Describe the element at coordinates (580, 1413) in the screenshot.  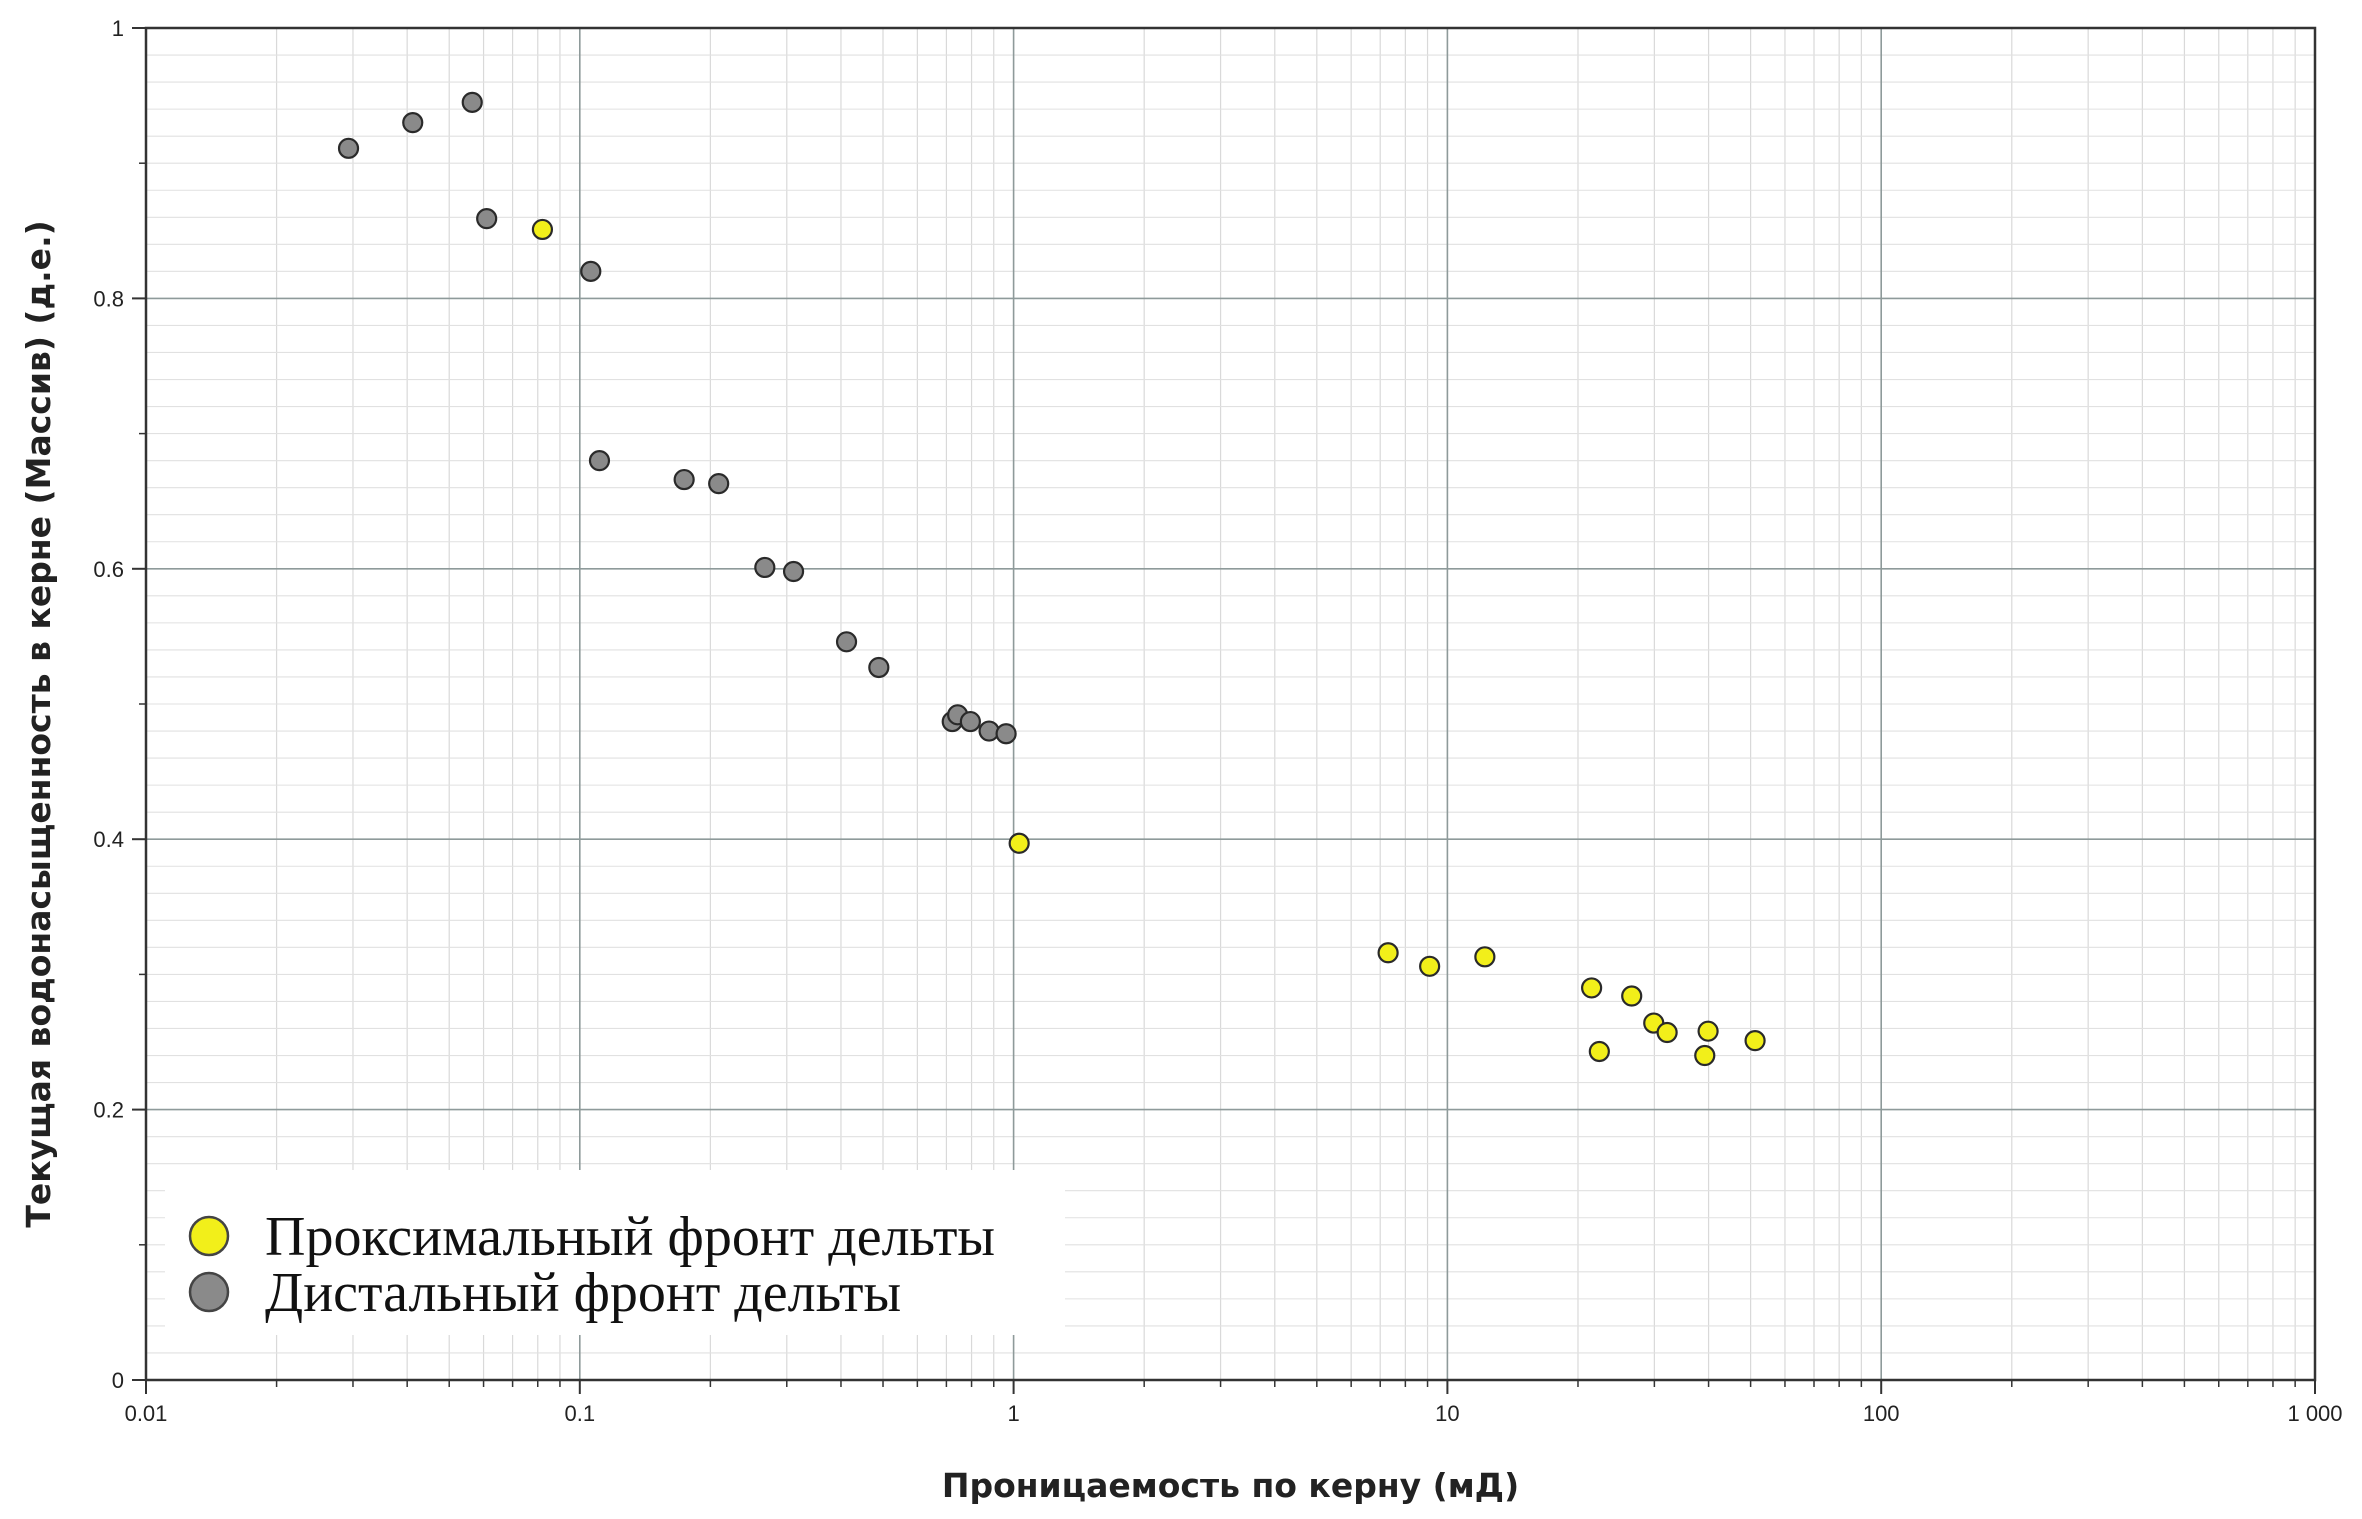
I see `x-tick-label: 0.1` at that location.